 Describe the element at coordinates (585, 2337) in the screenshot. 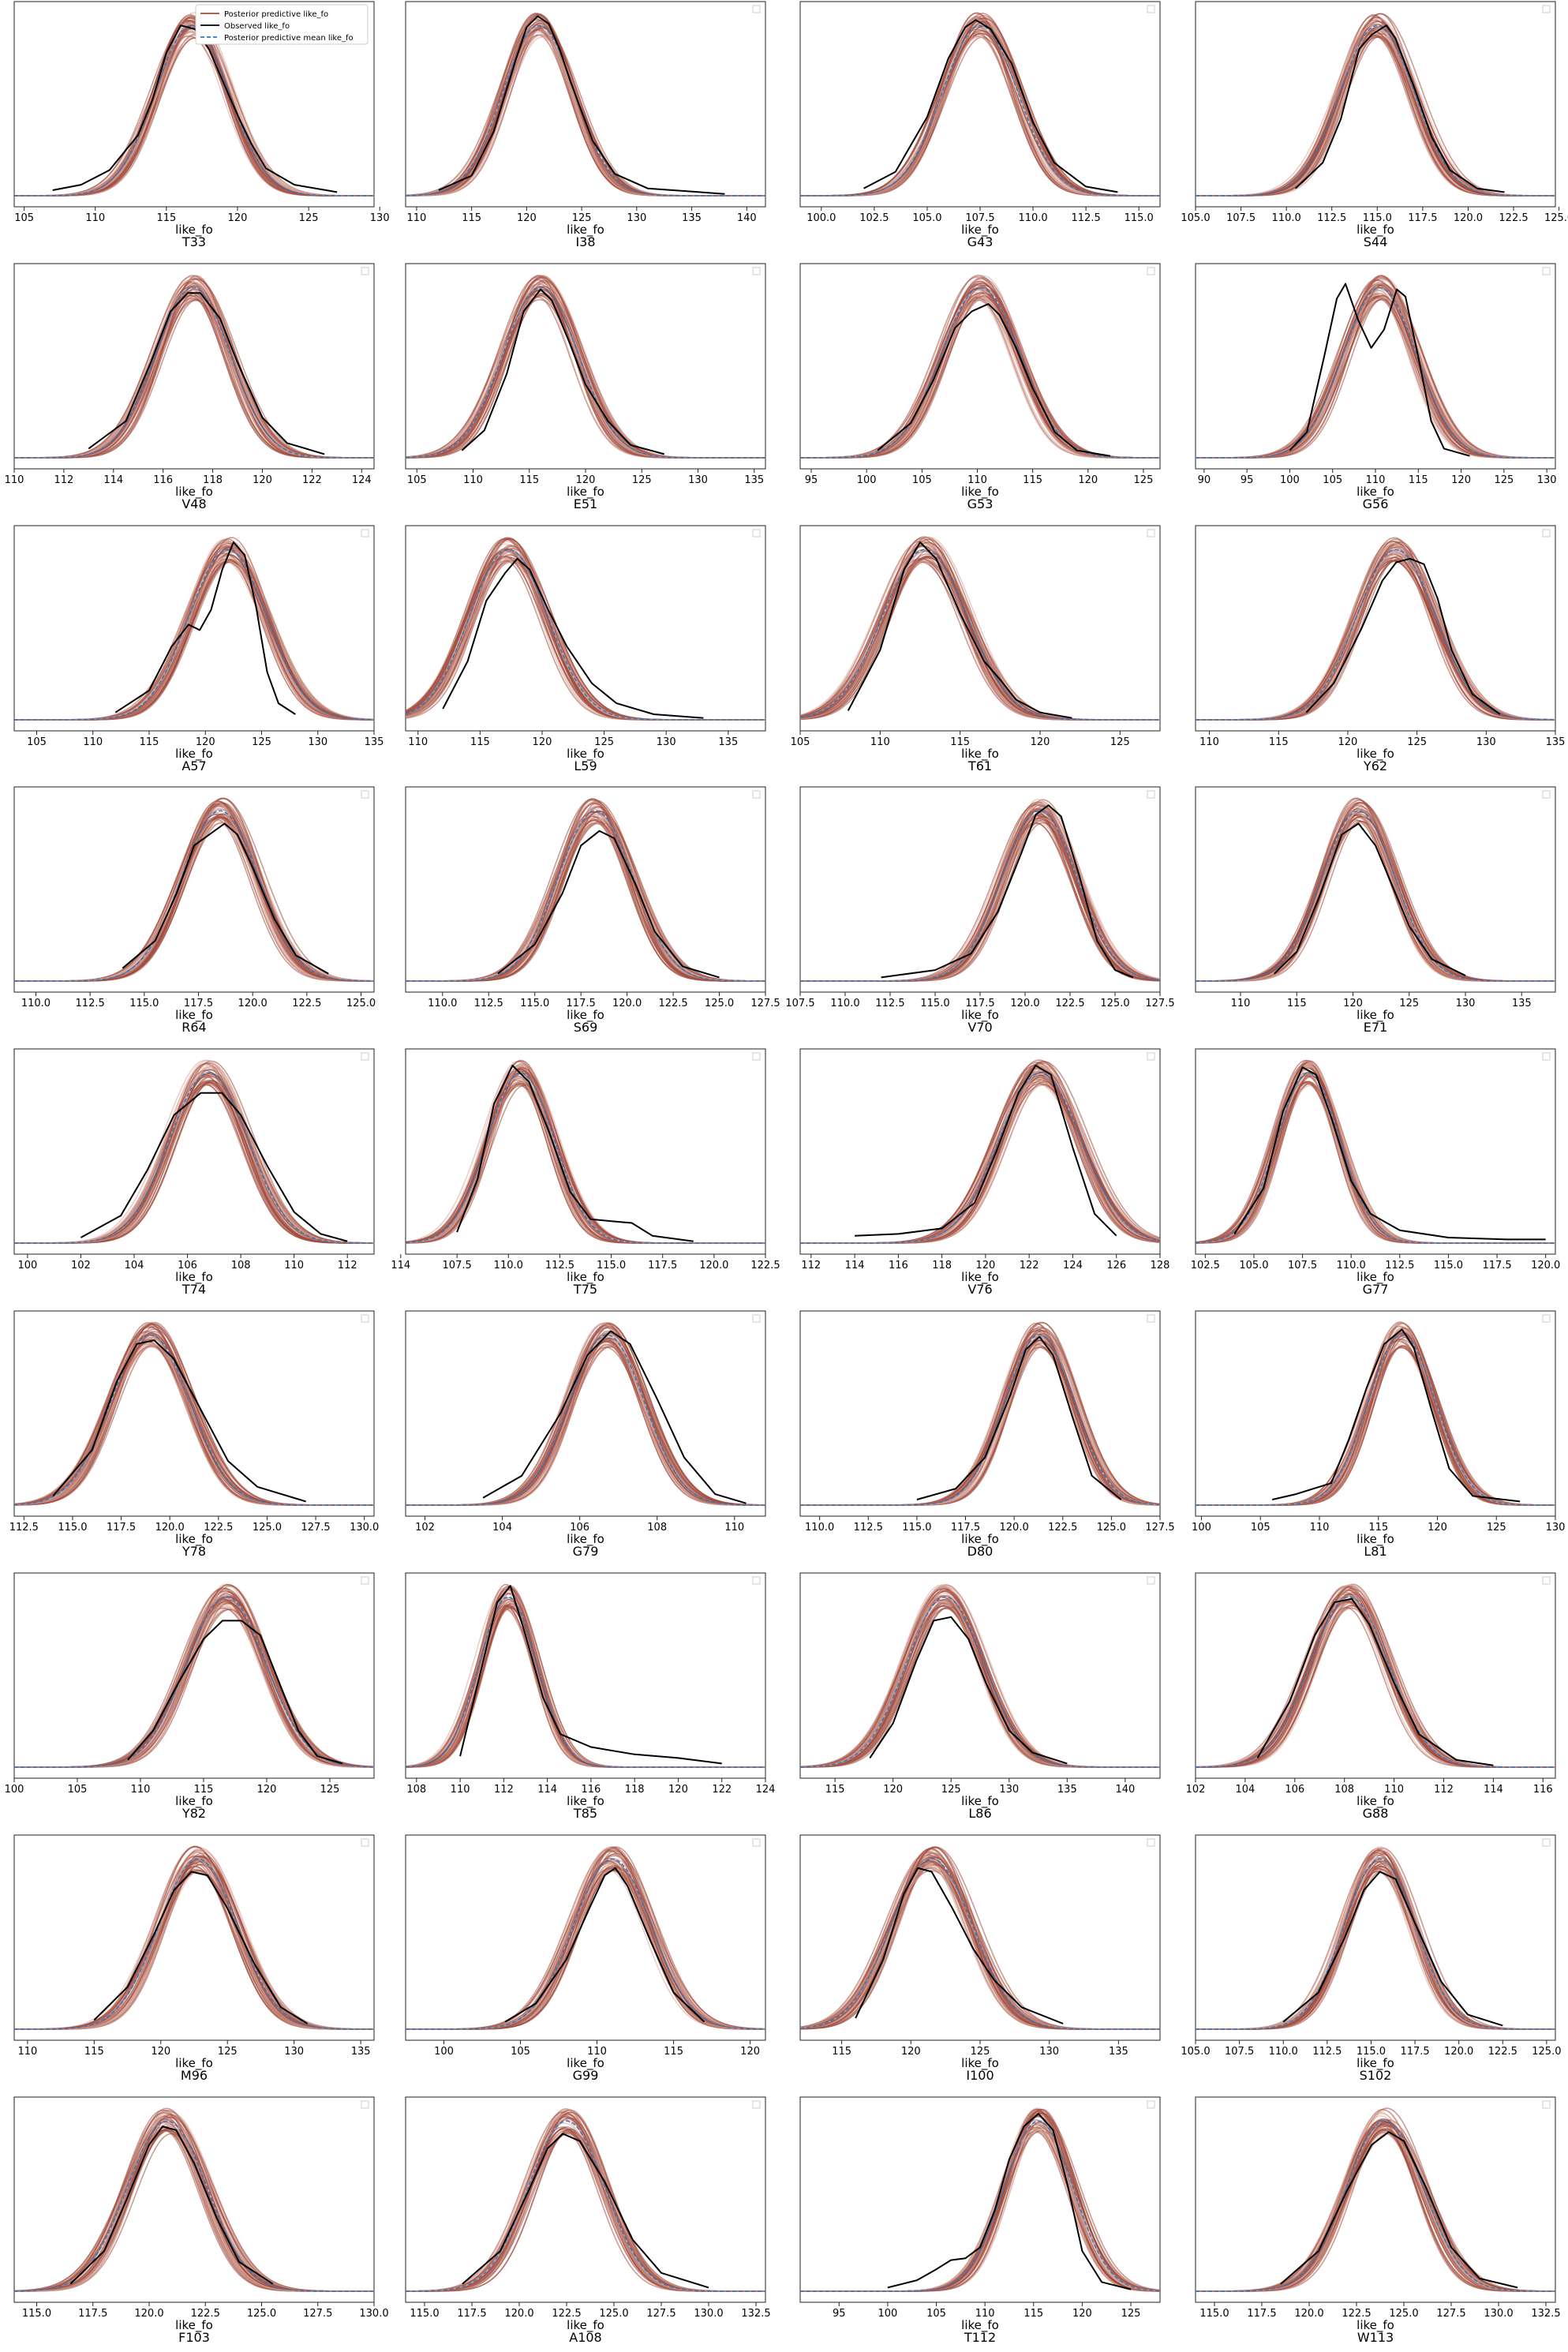

I see `panel-title: A108` at that location.